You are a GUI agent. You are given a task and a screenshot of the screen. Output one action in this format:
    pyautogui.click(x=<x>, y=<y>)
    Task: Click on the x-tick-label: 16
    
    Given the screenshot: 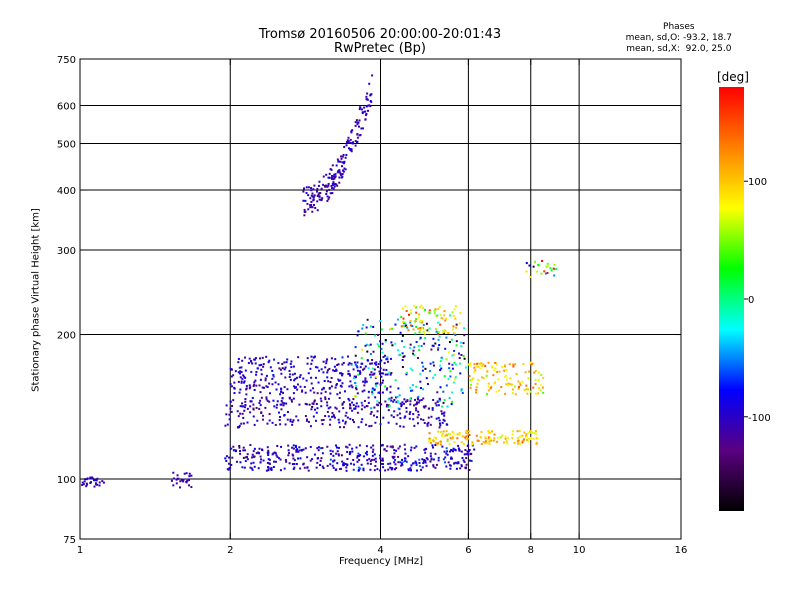 What is the action you would take?
    pyautogui.click(x=681, y=550)
    